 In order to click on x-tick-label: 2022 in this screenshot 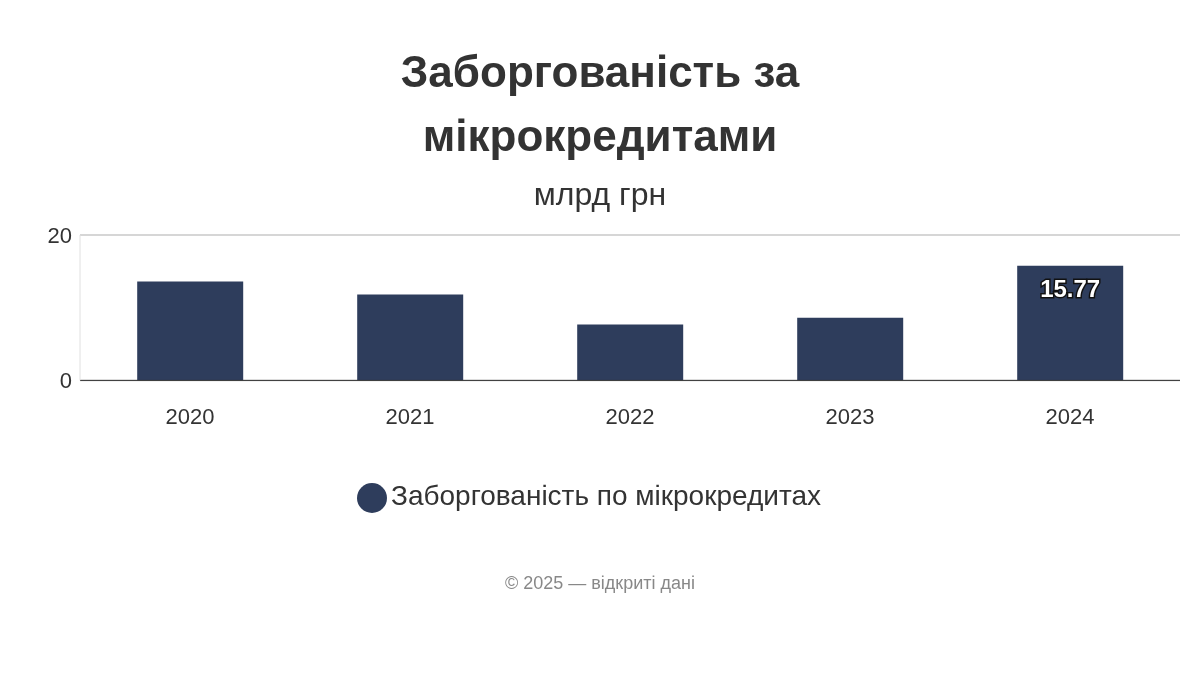, I will do `click(630, 417)`.